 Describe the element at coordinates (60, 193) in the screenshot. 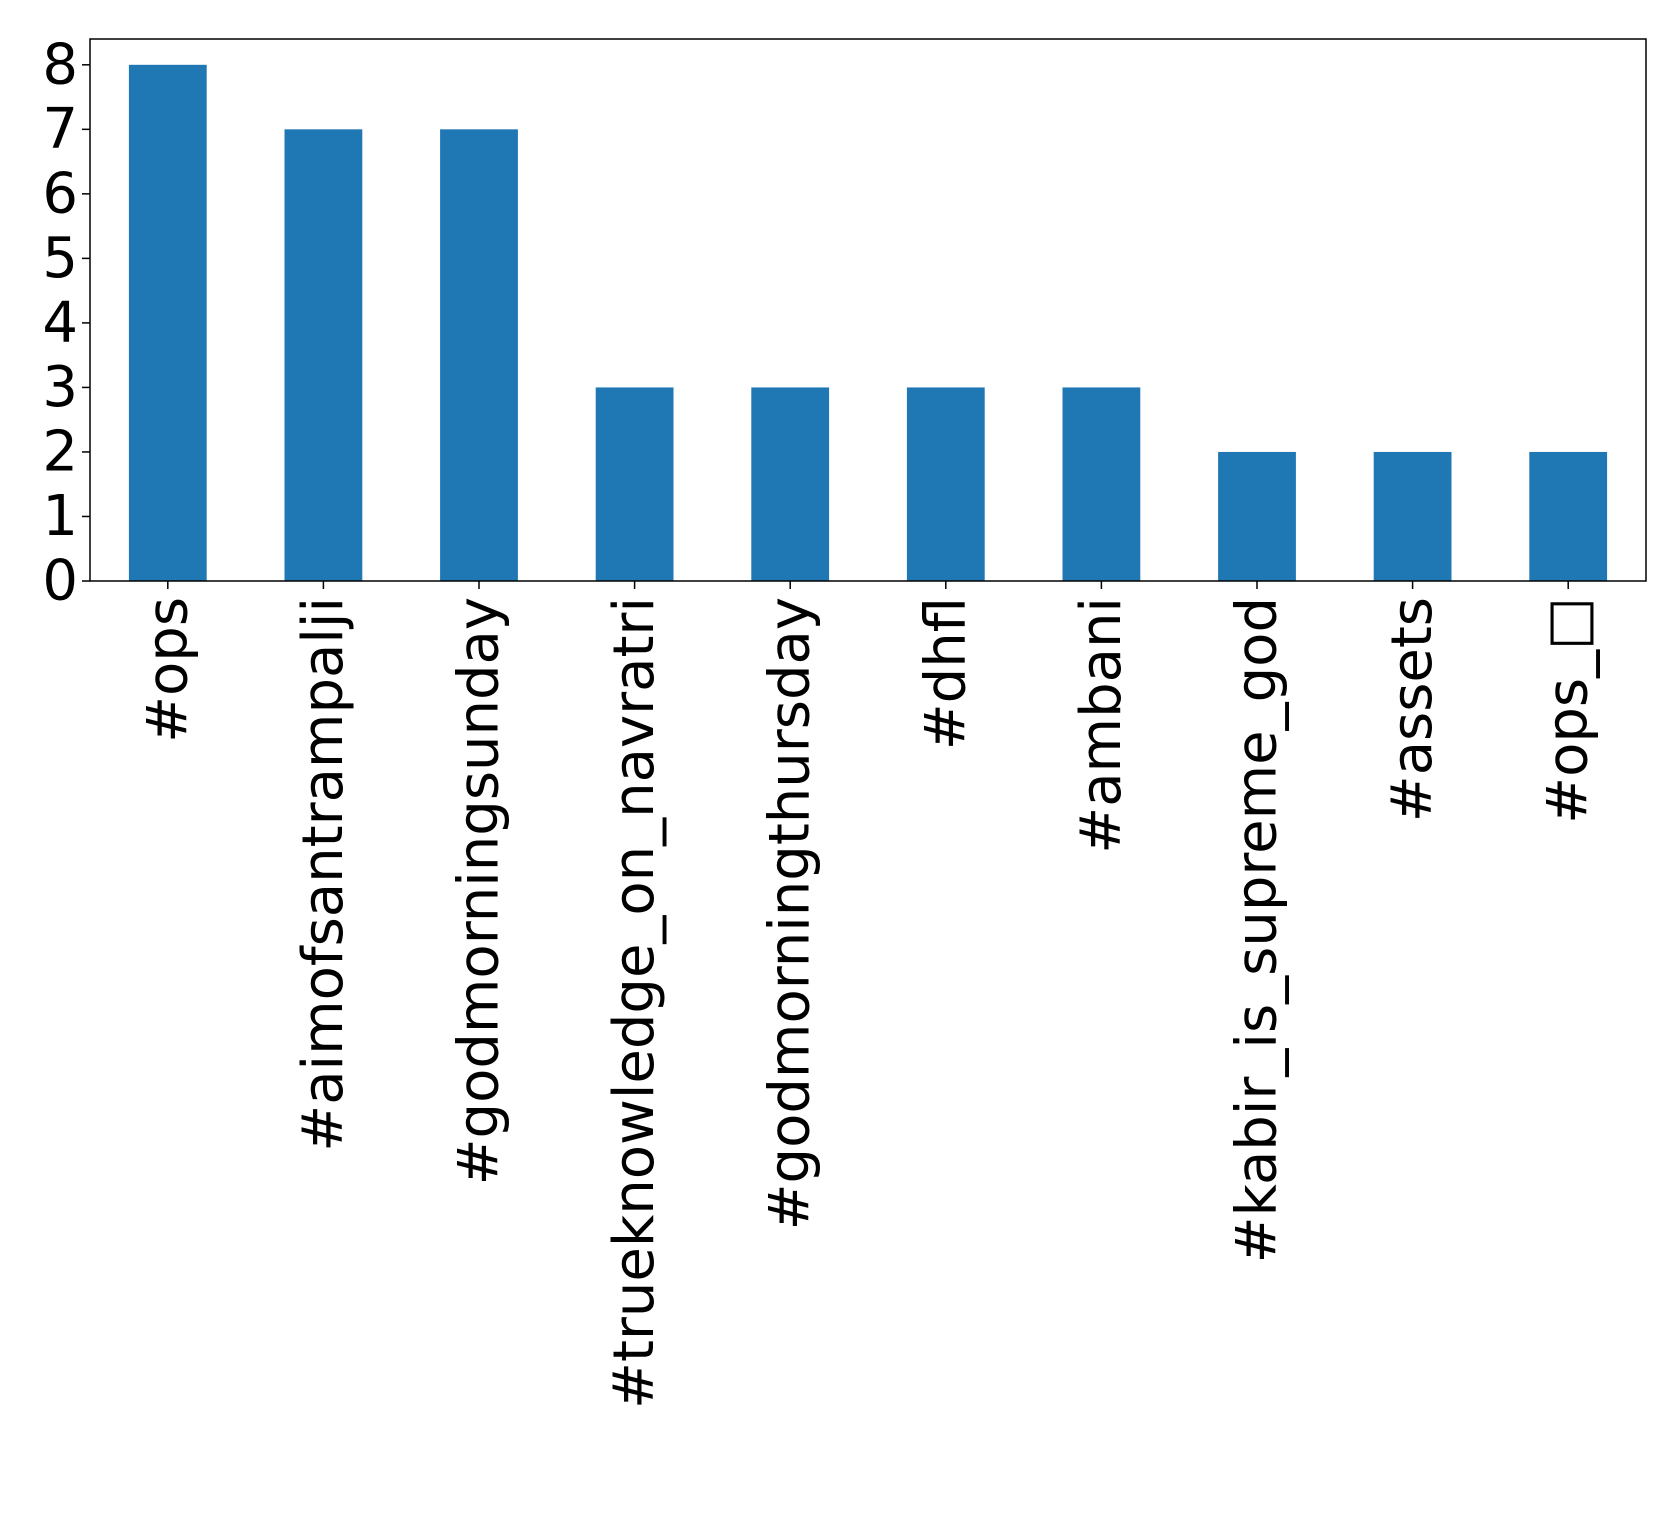

I see `y-tick-label-6: 6` at that location.